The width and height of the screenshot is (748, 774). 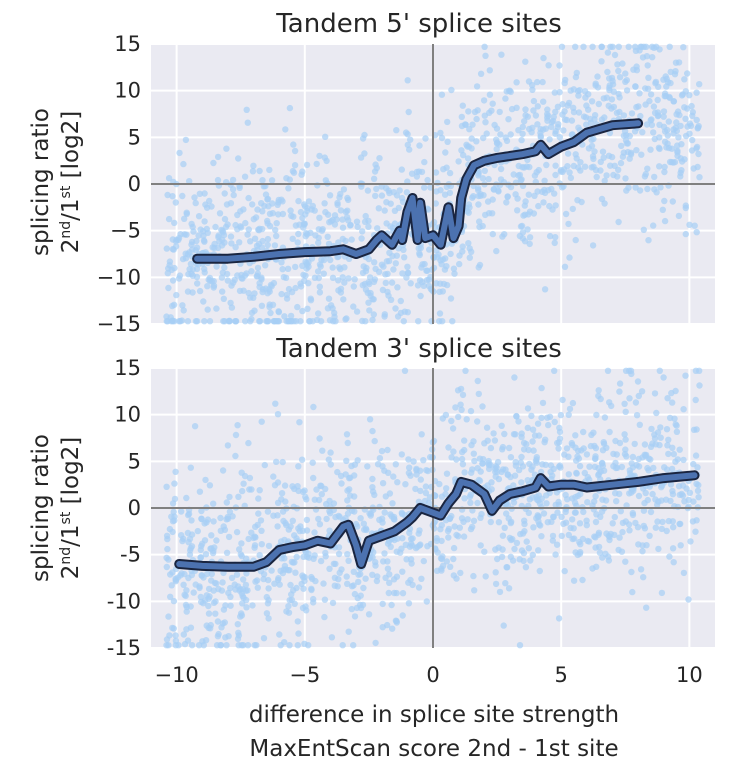 What do you see at coordinates (418, 24) in the screenshot?
I see `panel-title: Tandem 5' splice sites` at bounding box center [418, 24].